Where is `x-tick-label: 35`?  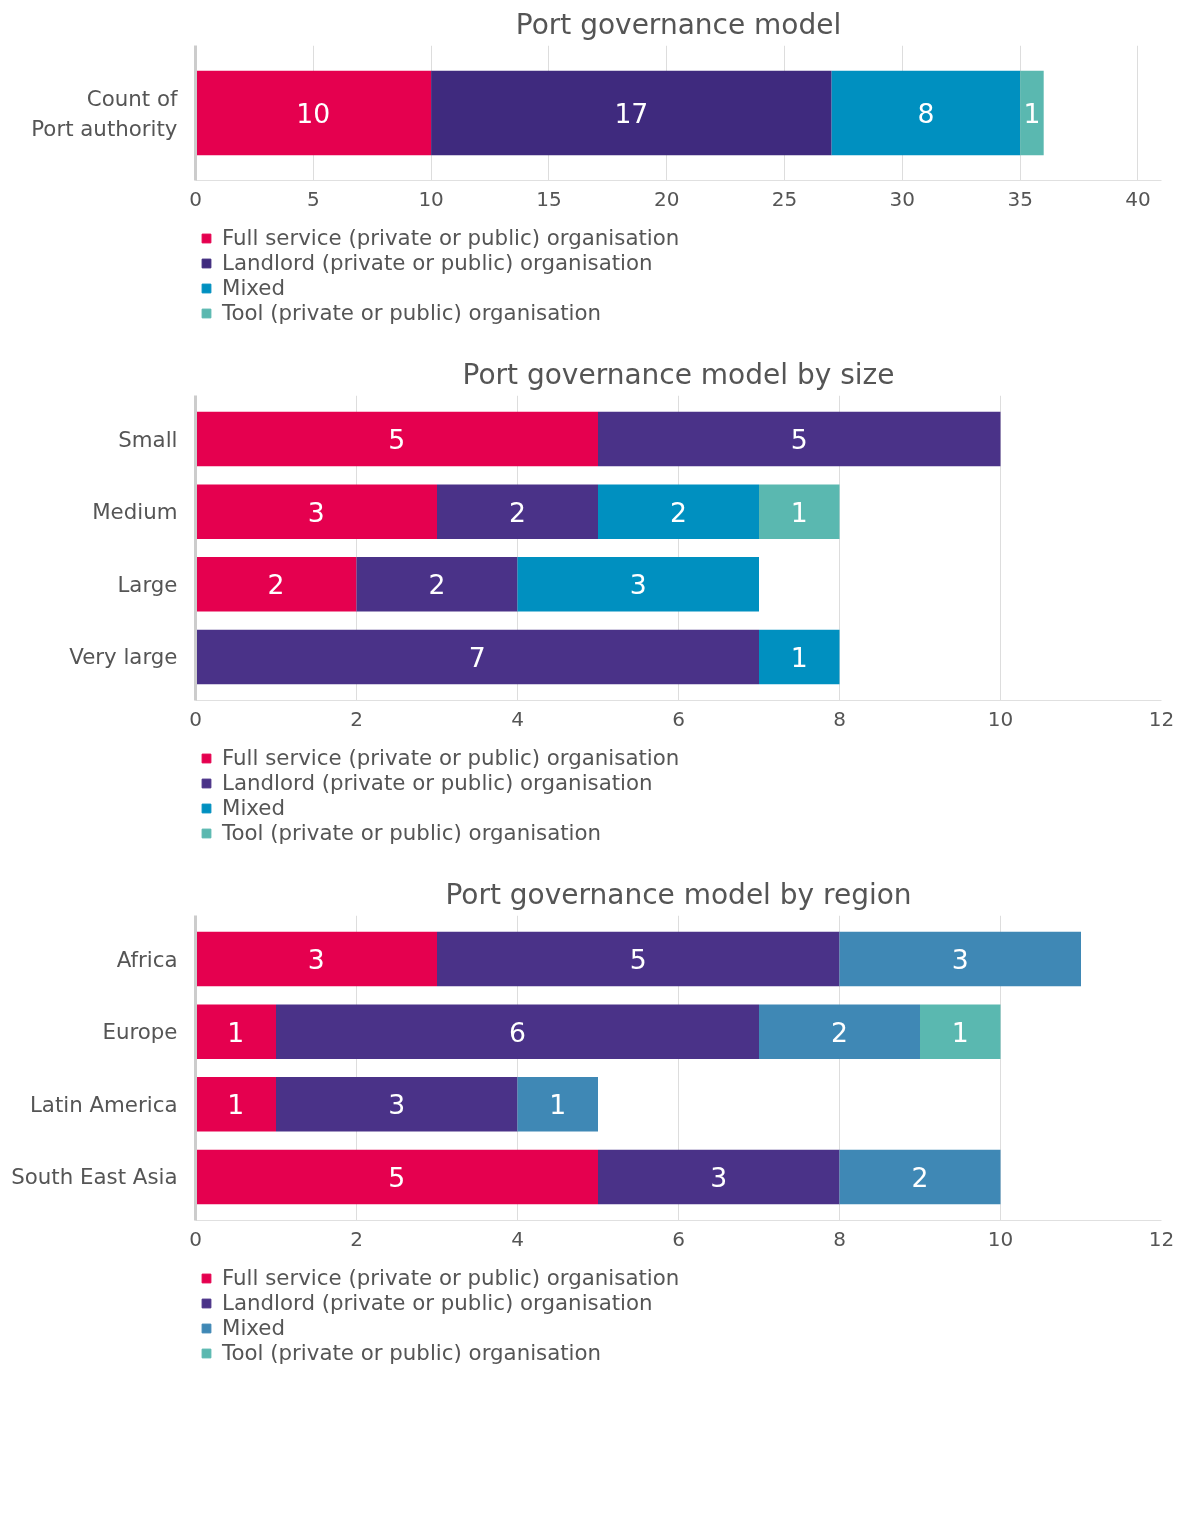 x-tick-label: 35 is located at coordinates (1020, 198).